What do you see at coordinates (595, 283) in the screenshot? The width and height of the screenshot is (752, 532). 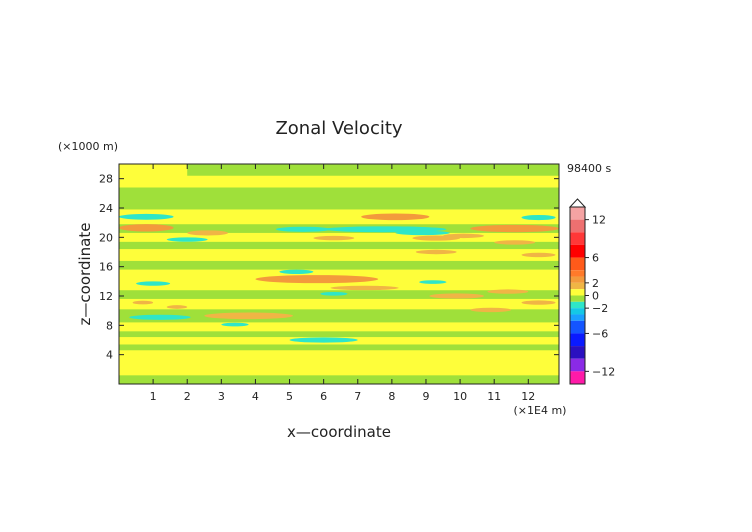 I see `colorbar-tick-label: 2` at bounding box center [595, 283].